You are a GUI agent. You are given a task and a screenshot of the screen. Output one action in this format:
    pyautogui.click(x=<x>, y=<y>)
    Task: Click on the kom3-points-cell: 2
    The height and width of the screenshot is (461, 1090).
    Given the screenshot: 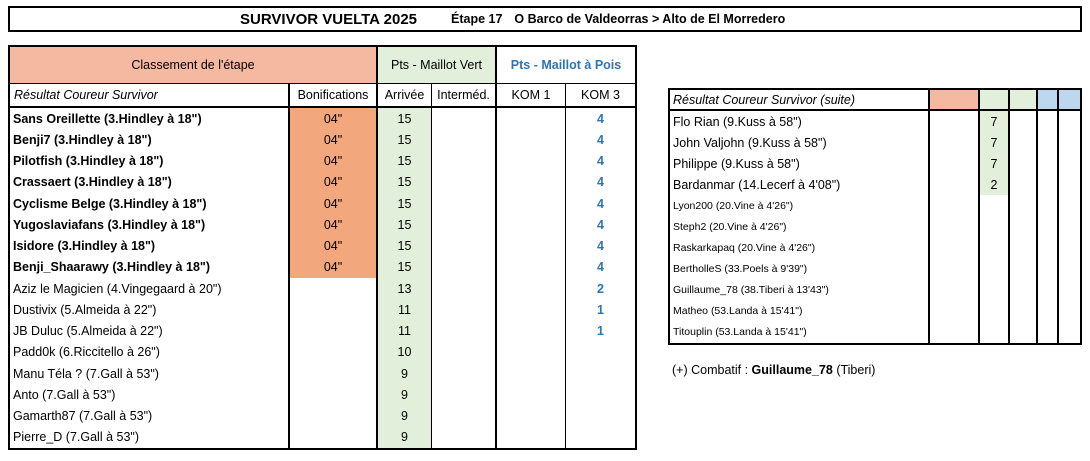 What is the action you would take?
    pyautogui.click(x=600, y=288)
    